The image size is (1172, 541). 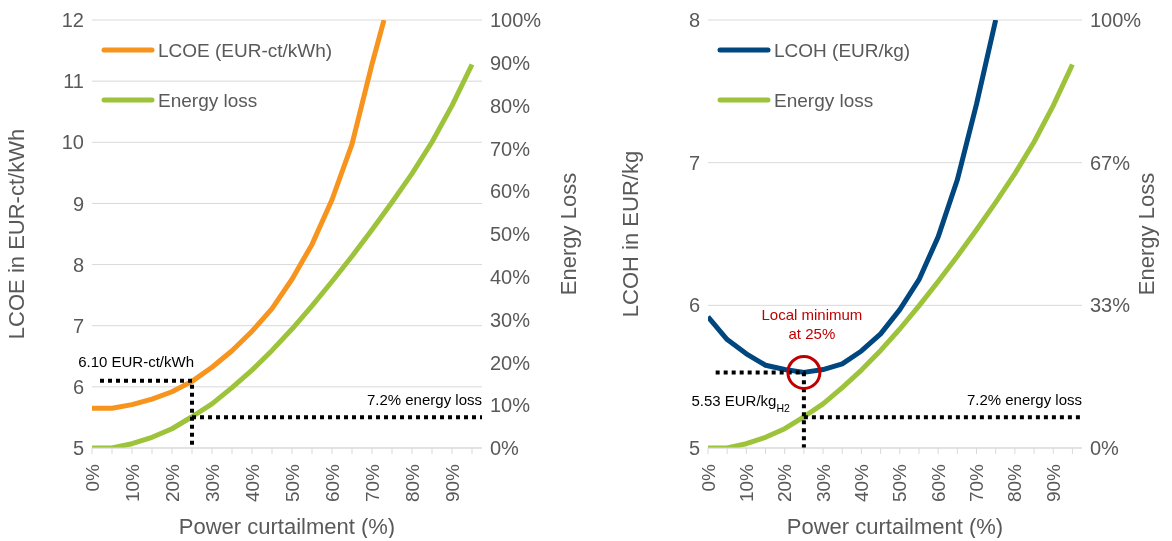 I want to click on y2-tick-label: 20%, so click(x=510, y=362).